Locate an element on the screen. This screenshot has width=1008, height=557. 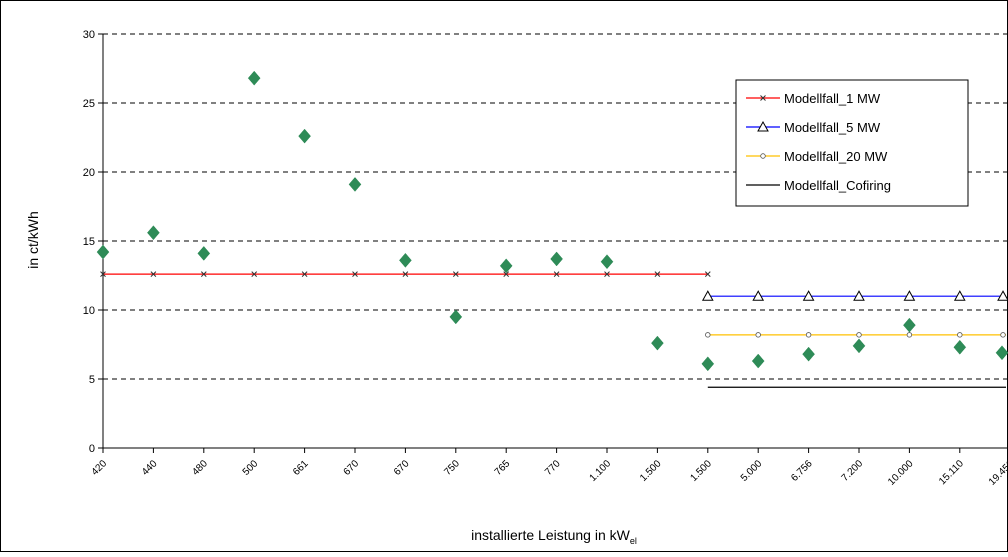
legend-item-modellfall-20-mw: Modellfall_20 MW is located at coordinates (817, 156).